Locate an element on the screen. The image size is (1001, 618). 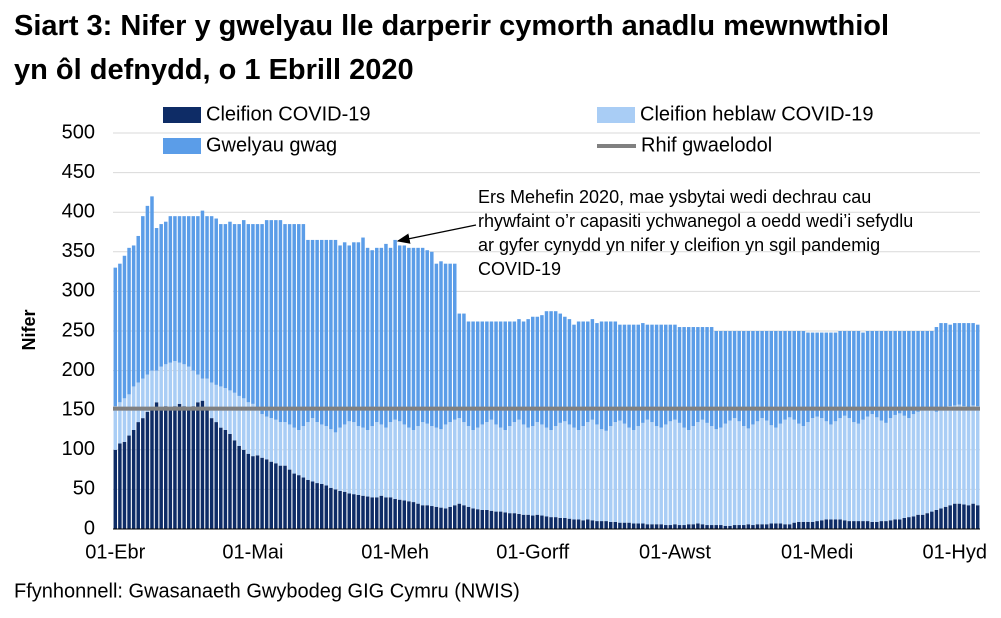
x-tick-label: 01-Mai is located at coordinates (252, 552).